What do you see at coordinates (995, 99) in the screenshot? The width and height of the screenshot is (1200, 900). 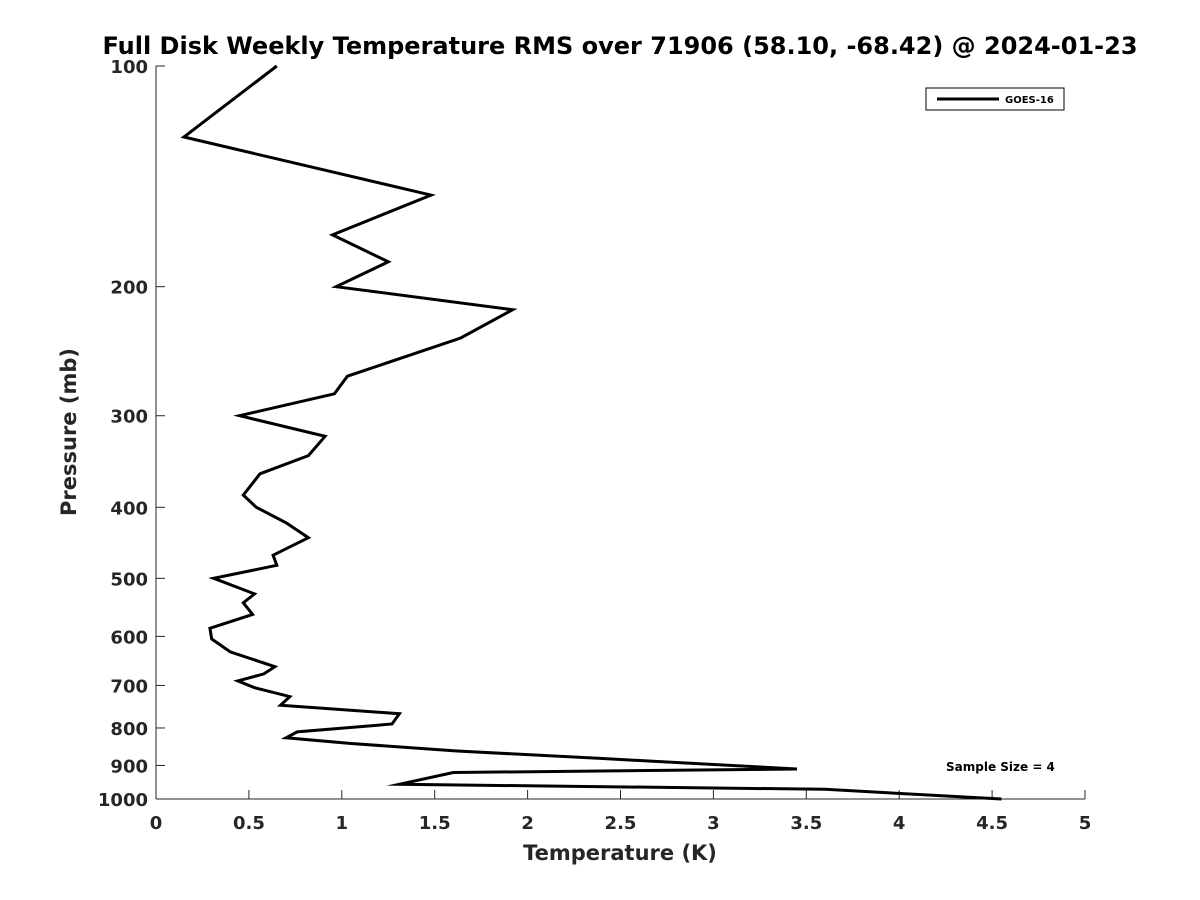 I see `legend: GOES-16` at bounding box center [995, 99].